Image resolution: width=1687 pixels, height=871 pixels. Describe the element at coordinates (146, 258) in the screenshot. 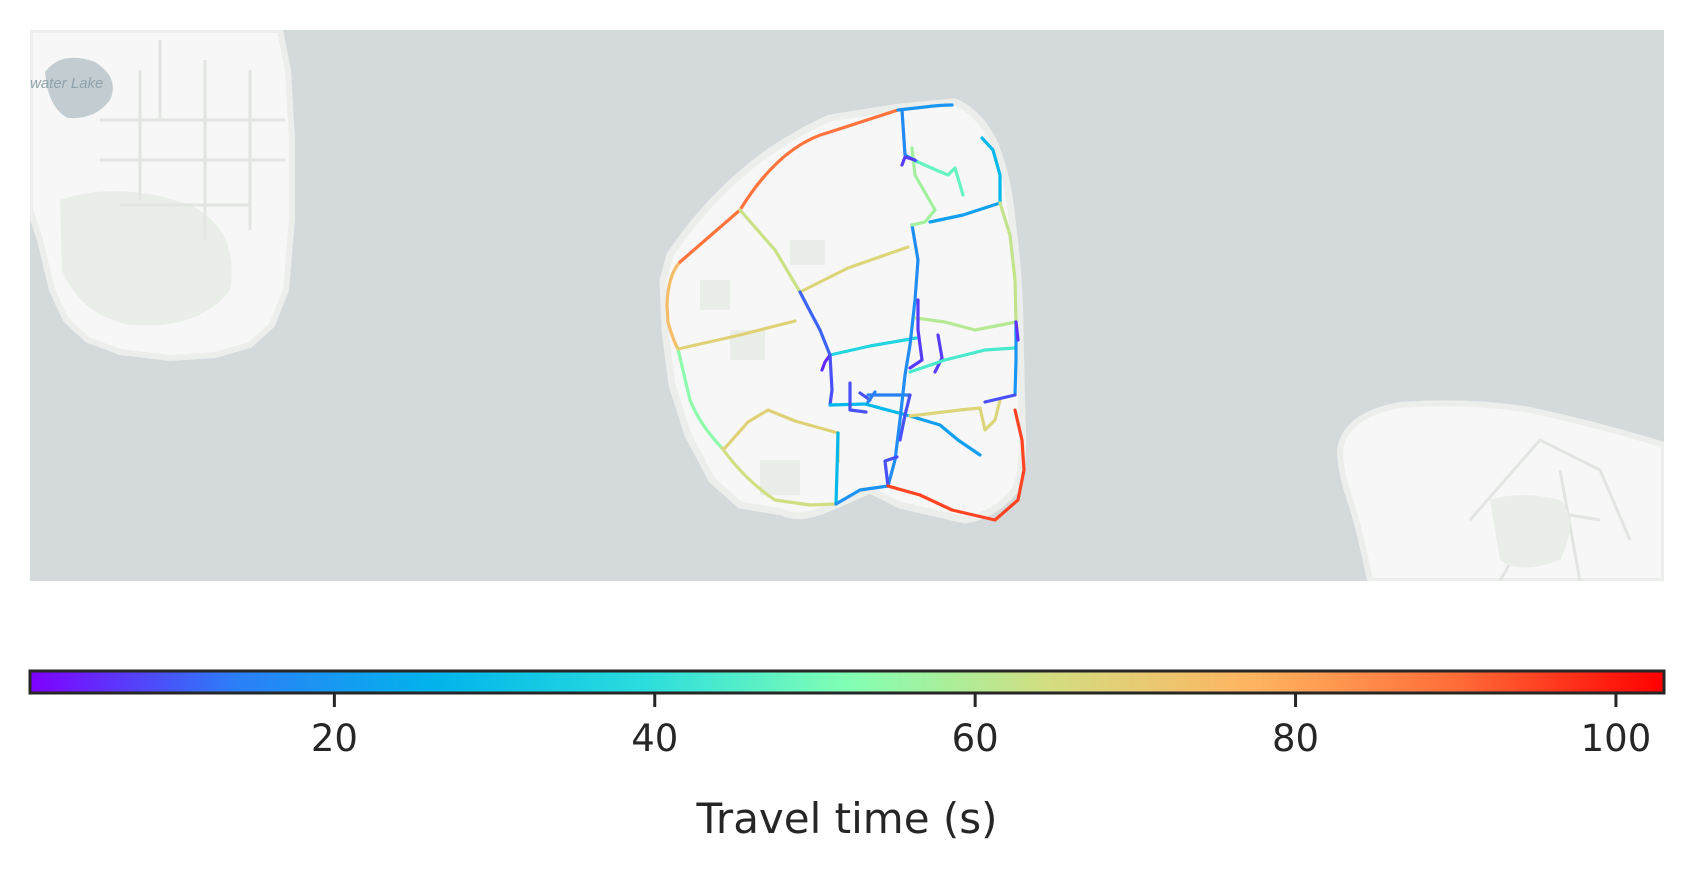

I see `left-park-area` at that location.